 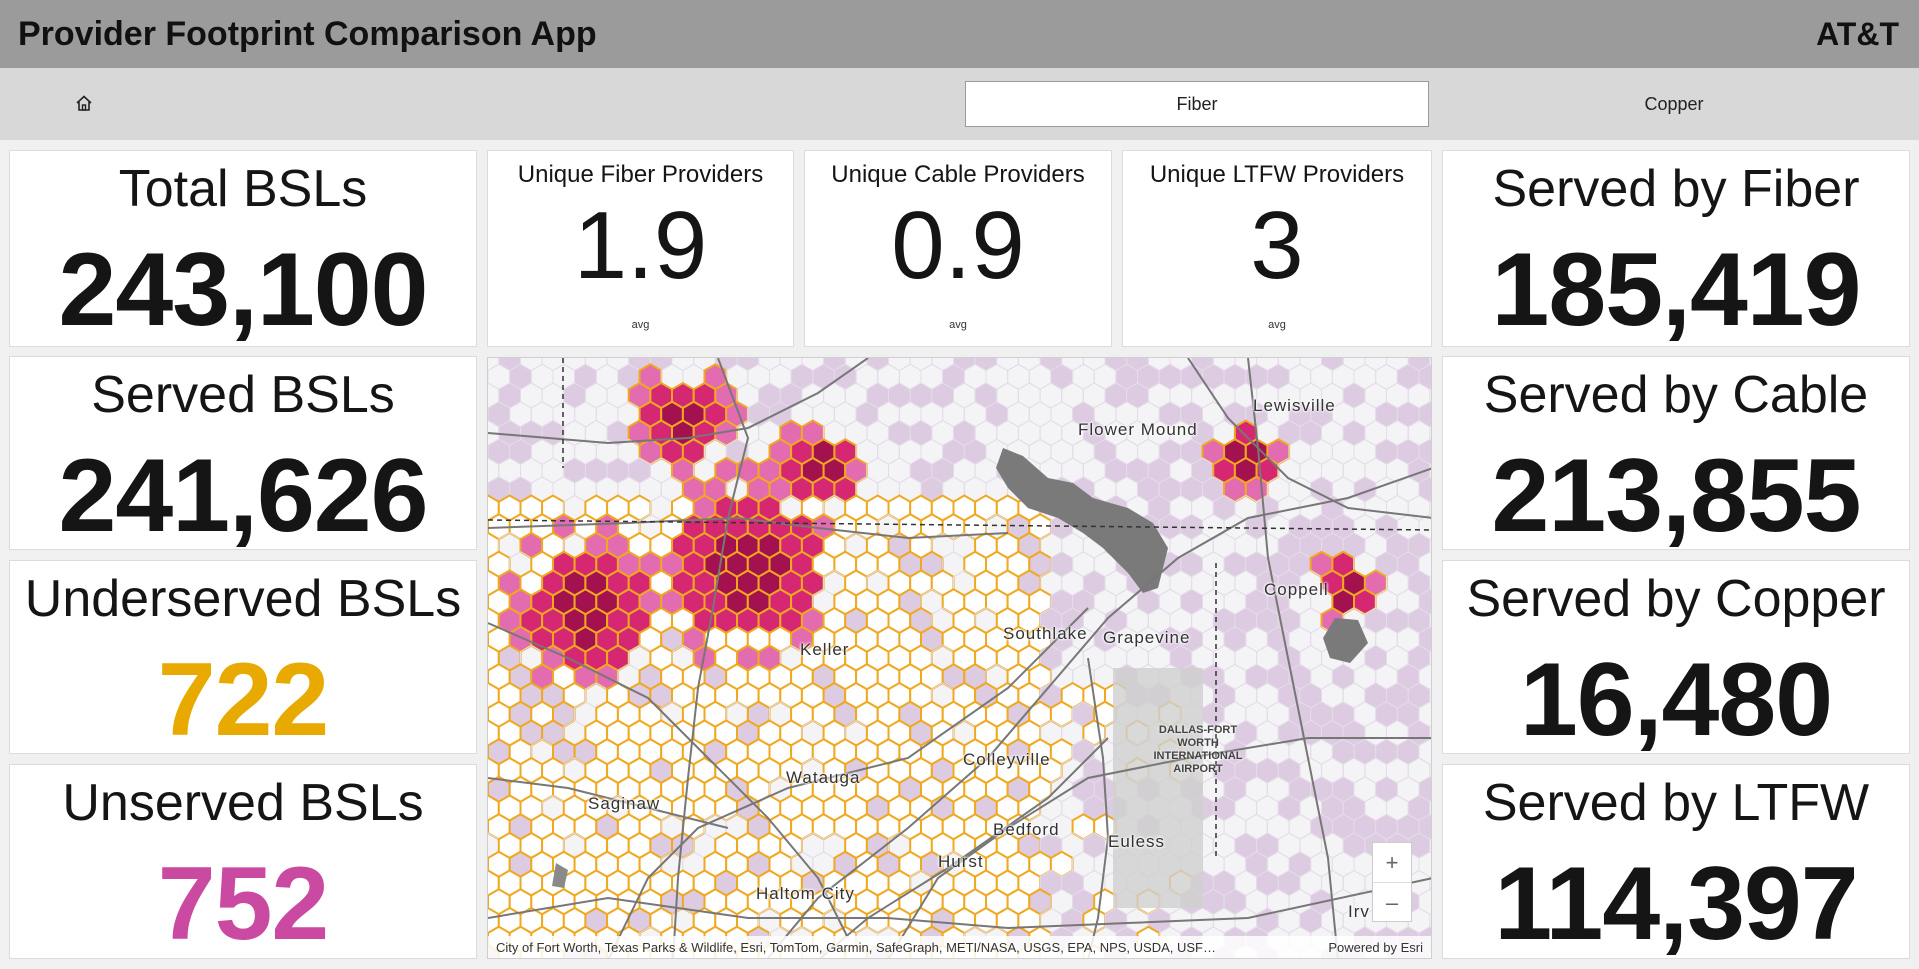 What do you see at coordinates (1674, 103) in the screenshot?
I see `tab-copper: Copper` at bounding box center [1674, 103].